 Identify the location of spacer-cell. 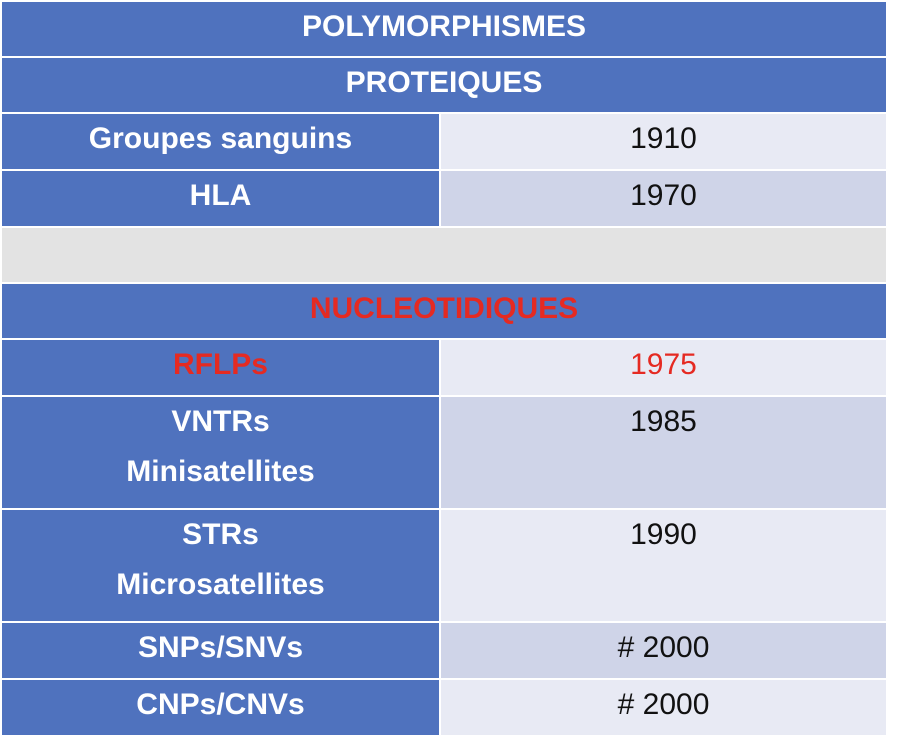
(444, 255).